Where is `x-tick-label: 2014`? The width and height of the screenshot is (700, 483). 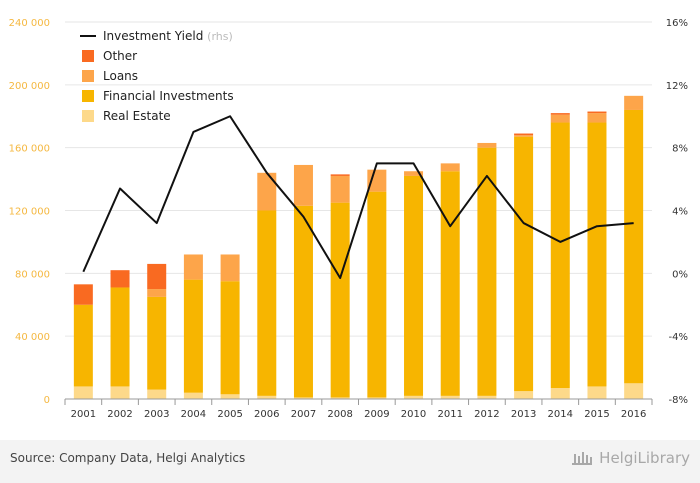 x-tick-label: 2014 is located at coordinates (560, 414).